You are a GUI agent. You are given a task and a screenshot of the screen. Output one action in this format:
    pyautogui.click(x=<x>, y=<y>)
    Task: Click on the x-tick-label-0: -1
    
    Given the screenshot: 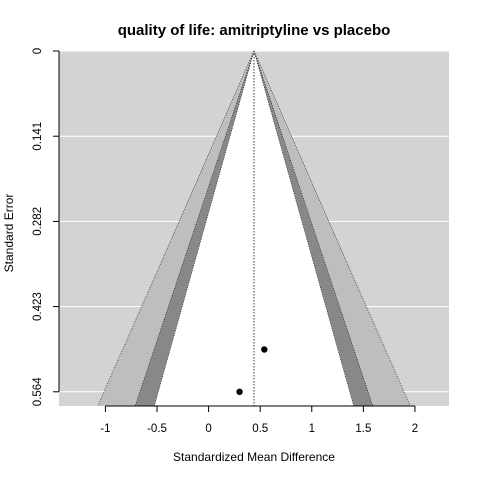 What is the action you would take?
    pyautogui.click(x=105, y=429)
    